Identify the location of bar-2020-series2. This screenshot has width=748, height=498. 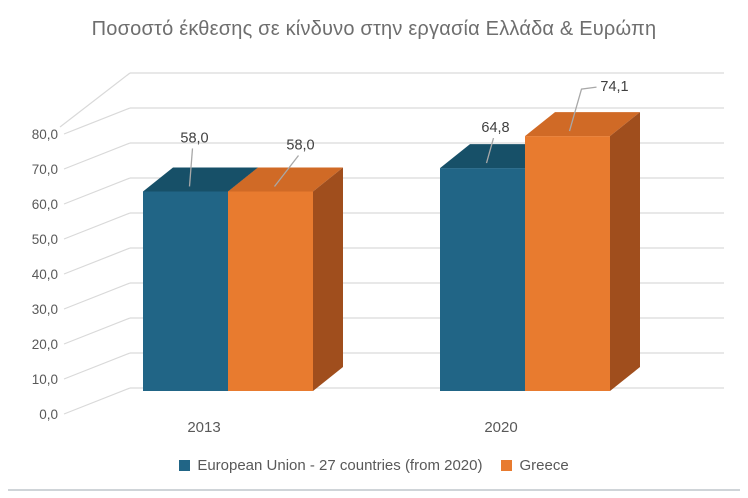
(582, 251).